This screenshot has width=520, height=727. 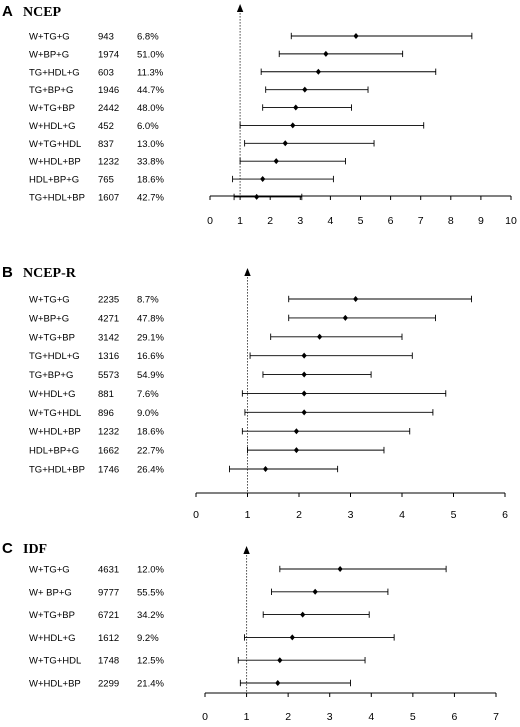 What do you see at coordinates (150, 197) in the screenshot?
I see `row-percent: 42.7%` at bounding box center [150, 197].